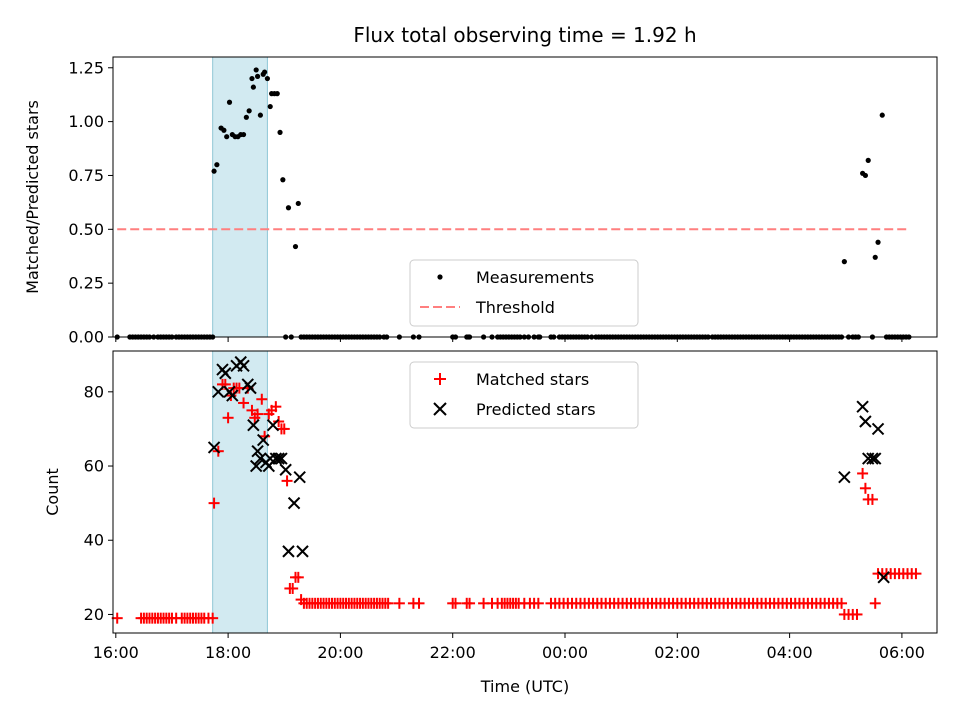 The height and width of the screenshot is (724, 960). What do you see at coordinates (86, 175) in the screenshot?
I see `y-tick-label-top: 0.75` at bounding box center [86, 175].